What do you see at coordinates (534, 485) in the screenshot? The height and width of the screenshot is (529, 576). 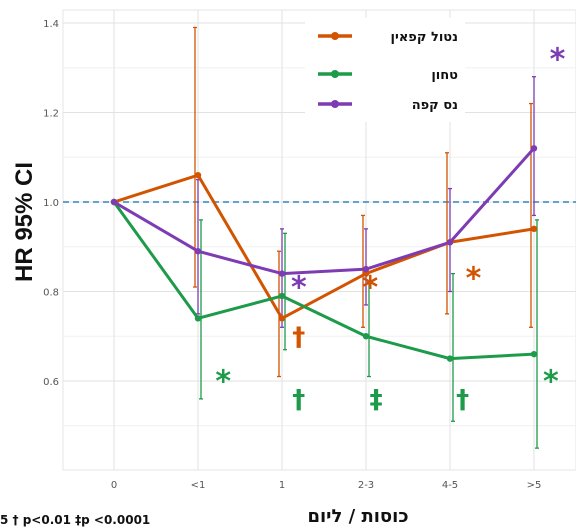 I see `x-tick-label: >5` at bounding box center [534, 485].